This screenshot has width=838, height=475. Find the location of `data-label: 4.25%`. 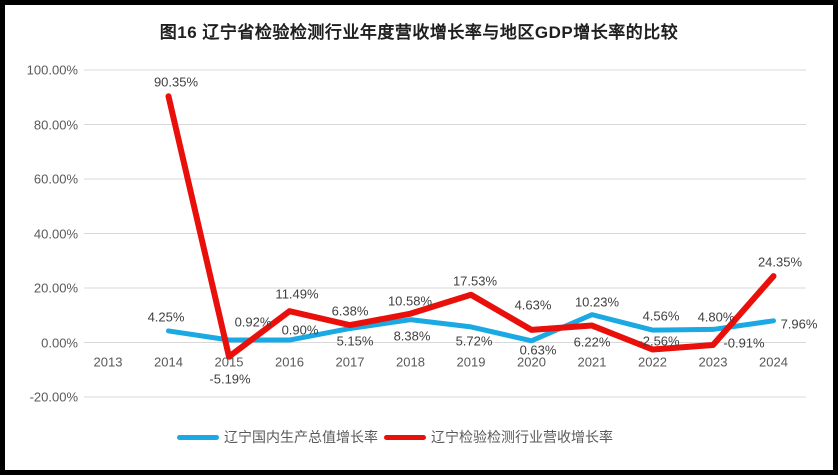

data-label: 4.25% is located at coordinates (166, 317).